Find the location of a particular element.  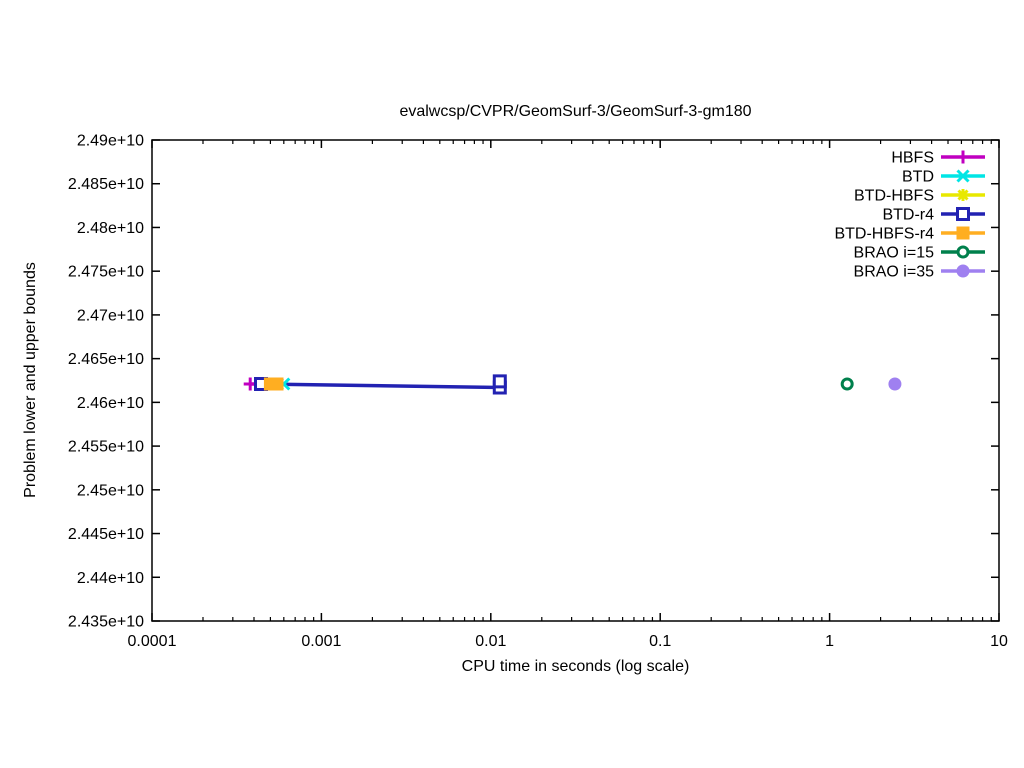

legend-item-BRAO-i-15: BRAO i=15 is located at coordinates (919, 253).